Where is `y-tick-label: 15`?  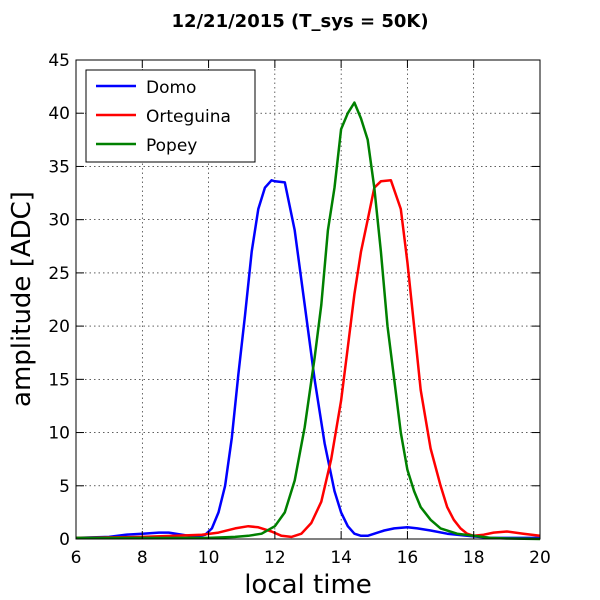 y-tick-label: 15 is located at coordinates (59, 380).